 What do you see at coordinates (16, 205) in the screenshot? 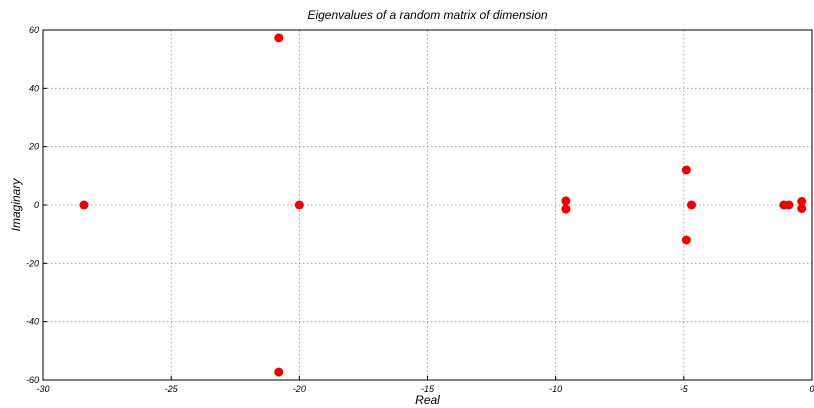
I see `y-axis-label: Imaginary` at bounding box center [16, 205].